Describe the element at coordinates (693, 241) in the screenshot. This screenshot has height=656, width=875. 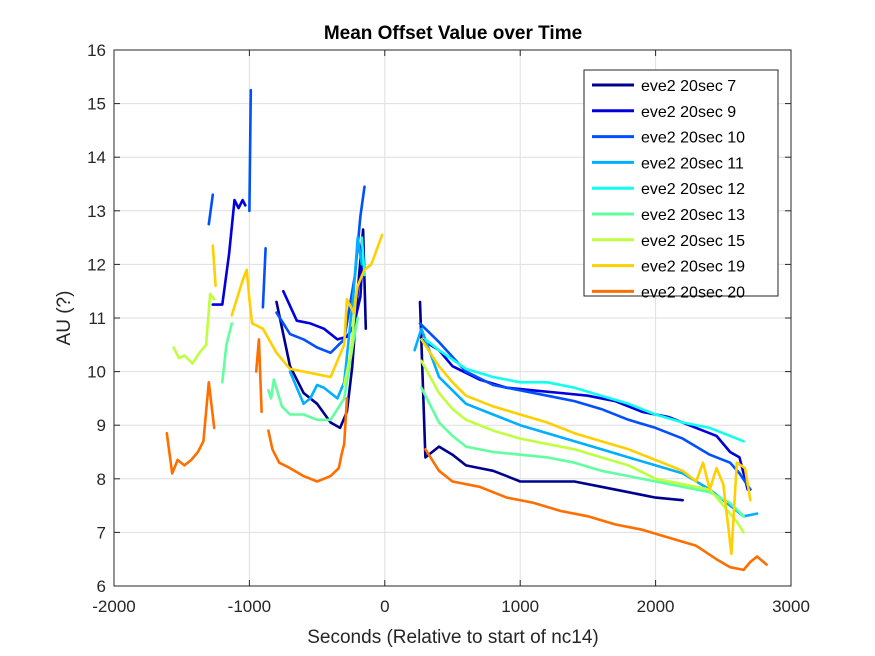
I see `legend-label: eve2 20sec 15` at that location.